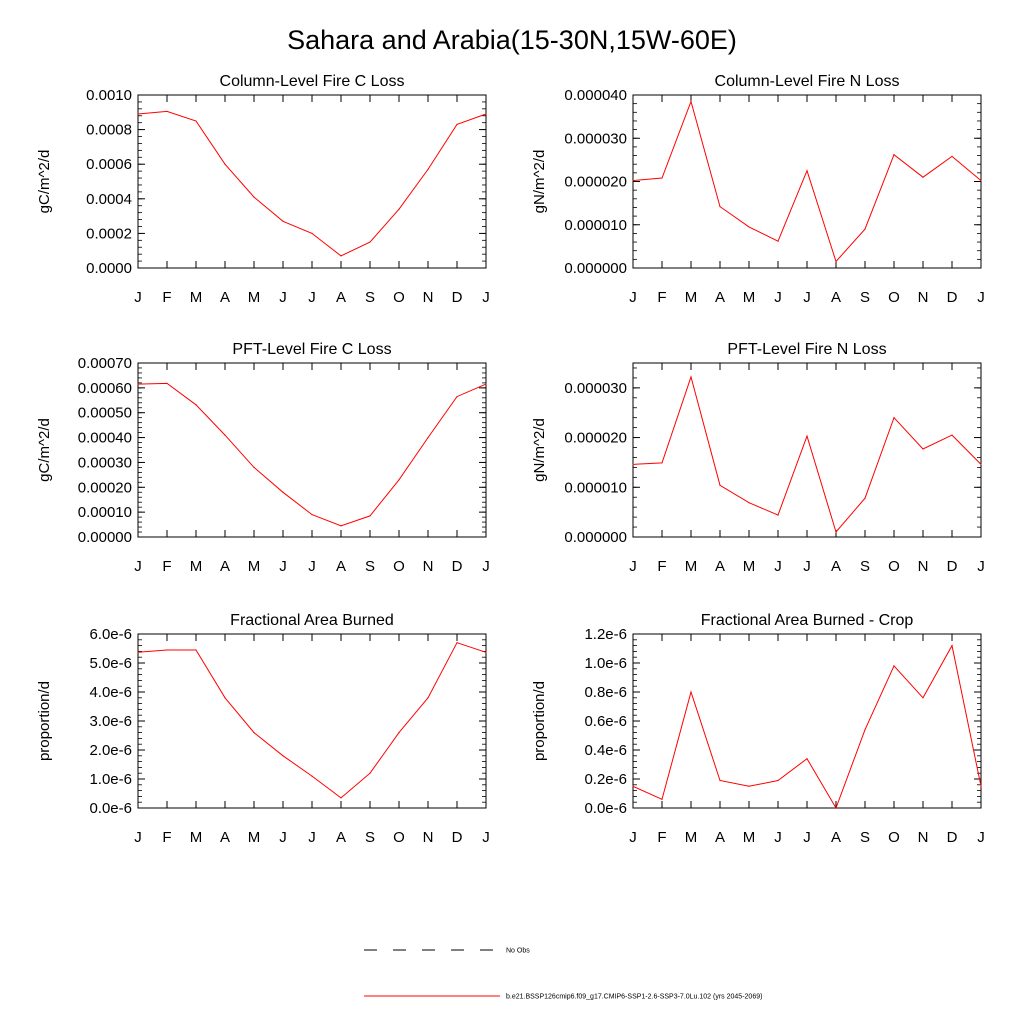 The image size is (1024, 1024). I want to click on y-tick-label: 0.0010, so click(109, 95).